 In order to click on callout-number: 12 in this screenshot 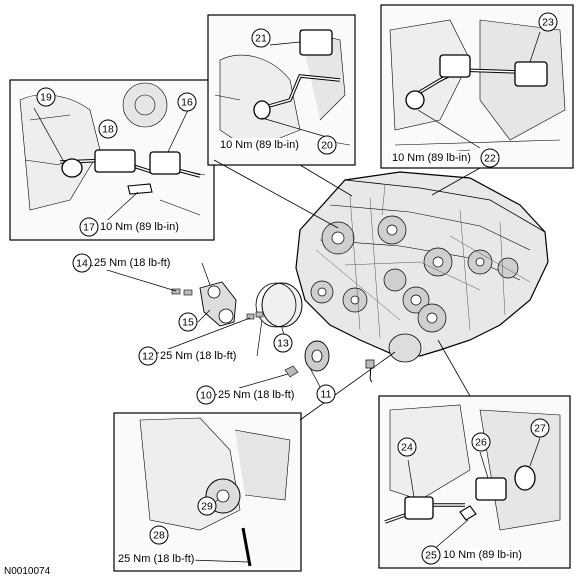, I will do `click(148, 357)`.